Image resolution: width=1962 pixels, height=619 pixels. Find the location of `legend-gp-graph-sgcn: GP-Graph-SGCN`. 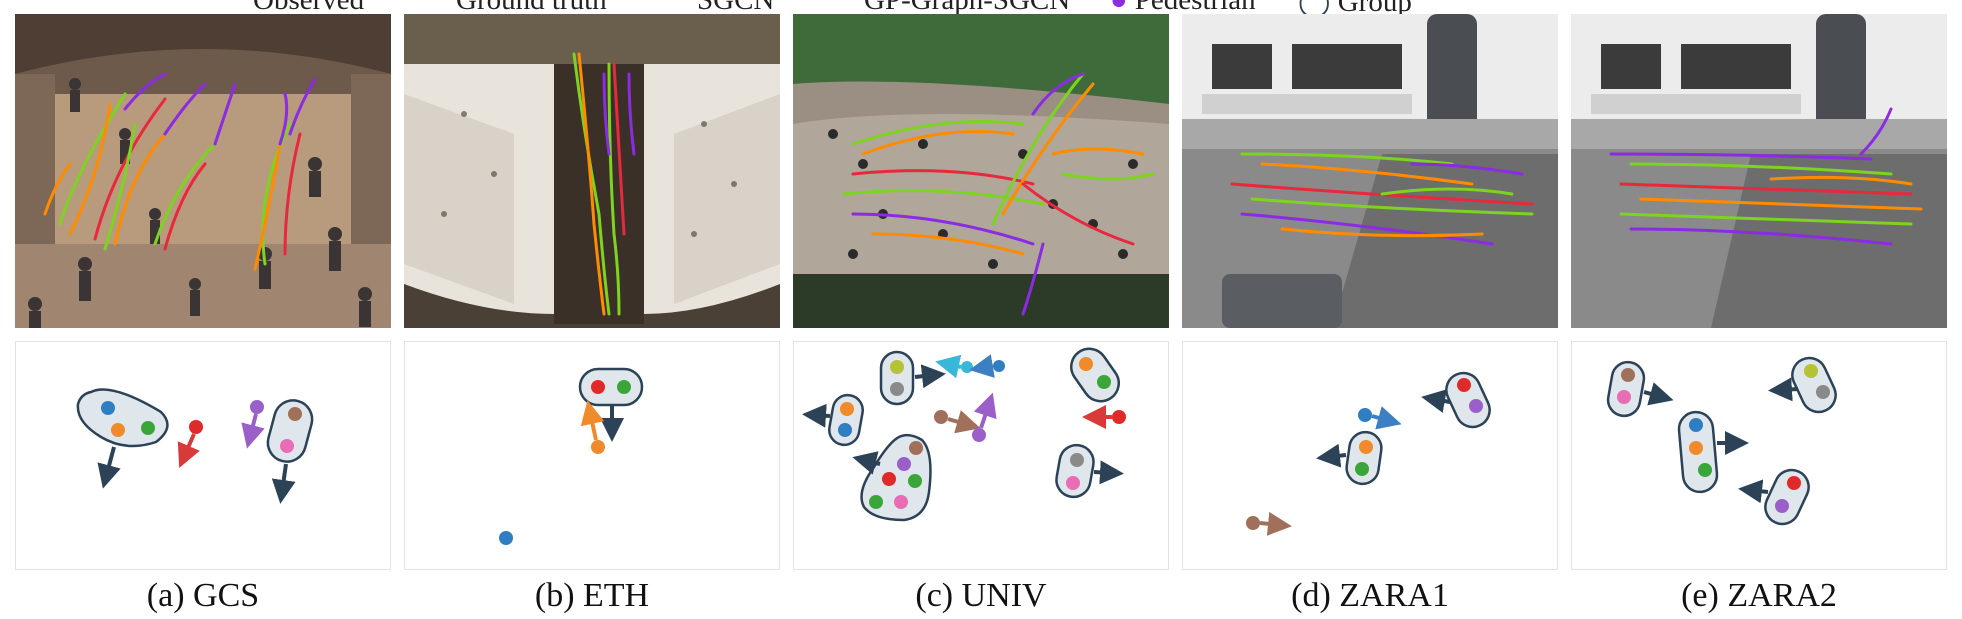

legend-gp-graph-sgcn: GP-Graph-SGCN is located at coordinates (967, 8).